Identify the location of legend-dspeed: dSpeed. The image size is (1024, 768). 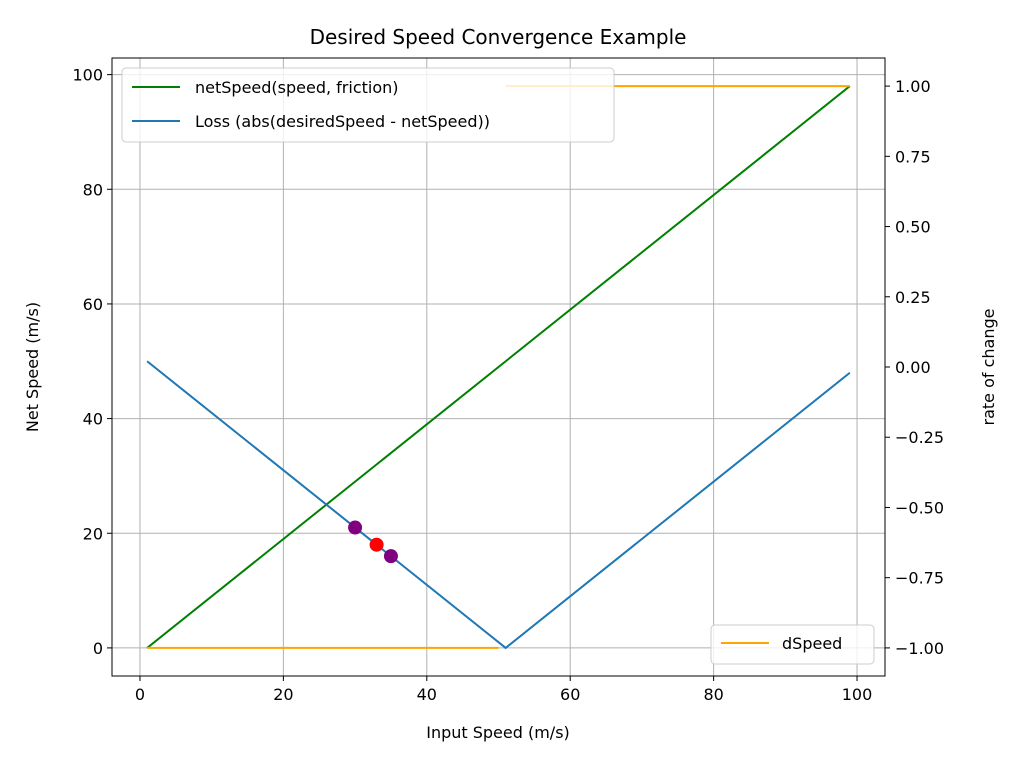
(792, 644).